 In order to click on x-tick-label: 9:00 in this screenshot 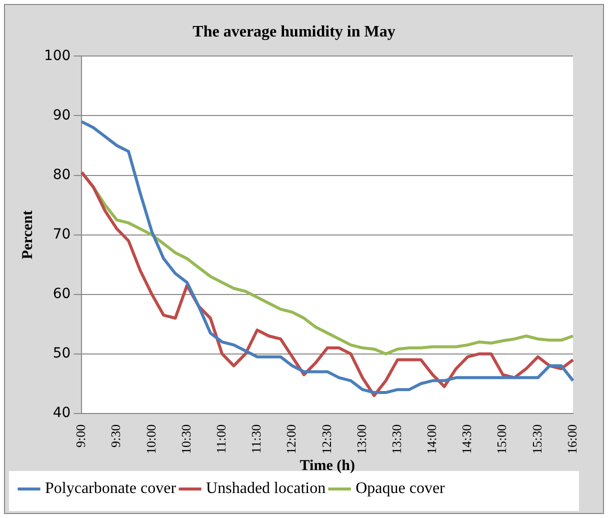, I will do `click(80, 436)`.